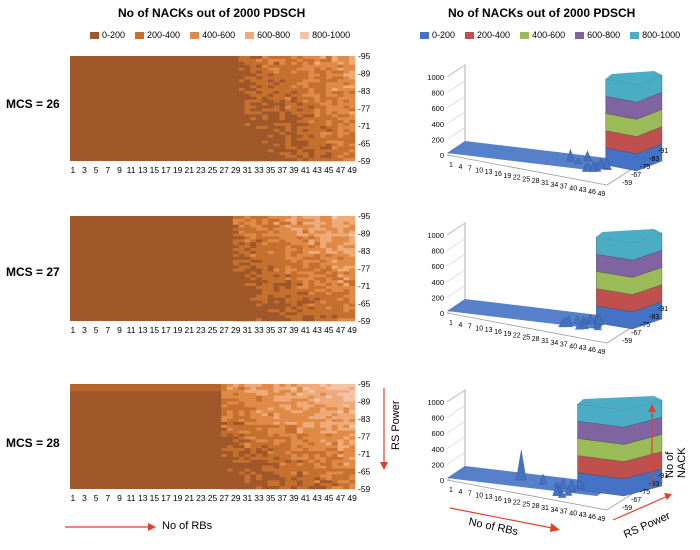  I want to click on heatmap-x-tick: 33, so click(259, 498).